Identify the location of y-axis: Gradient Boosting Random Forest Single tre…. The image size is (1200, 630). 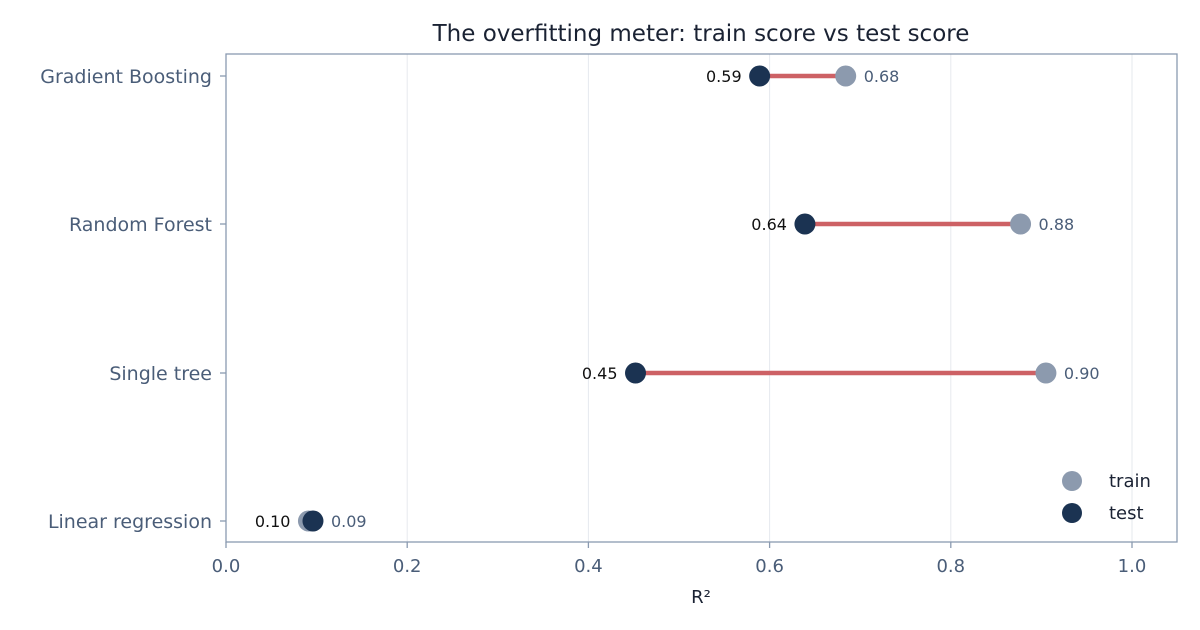
(133, 299).